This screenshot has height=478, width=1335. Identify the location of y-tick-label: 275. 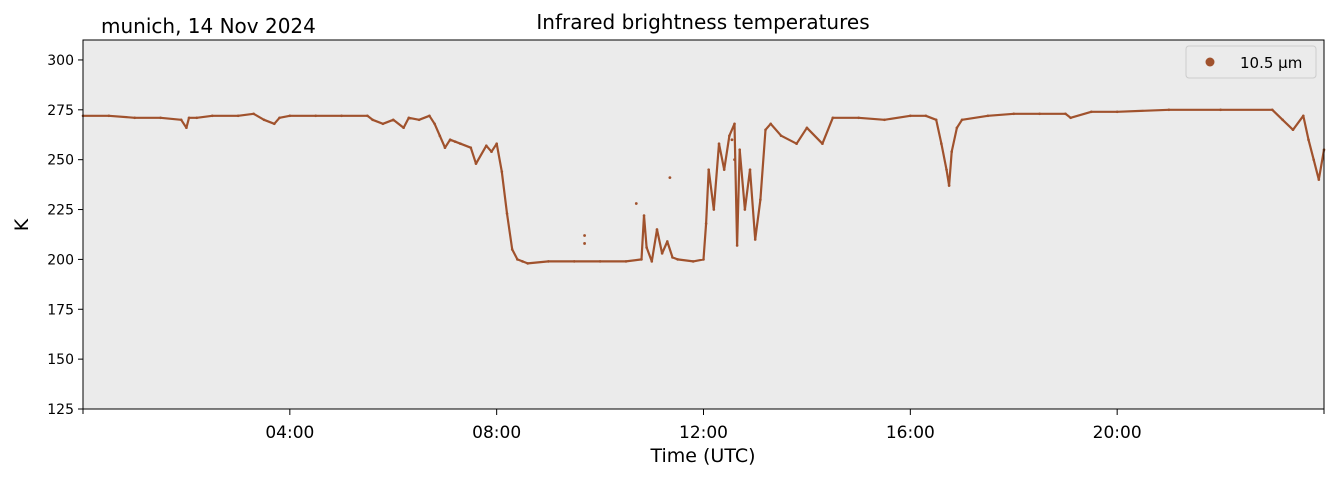
(60, 111).